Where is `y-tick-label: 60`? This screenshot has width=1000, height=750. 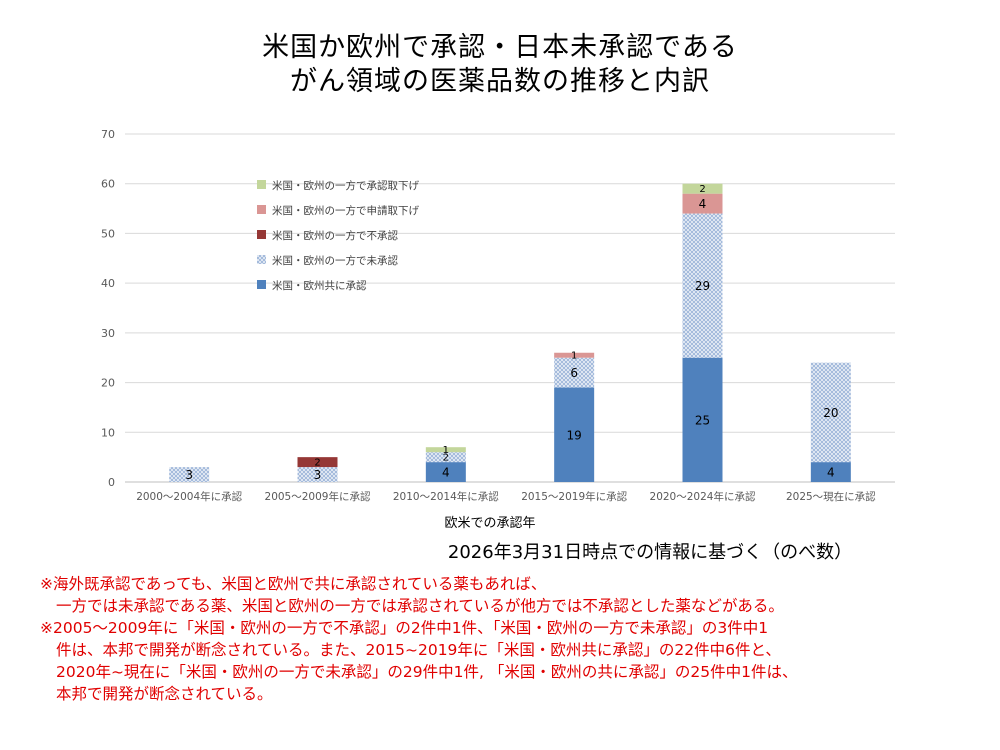 y-tick-label: 60 is located at coordinates (108, 184).